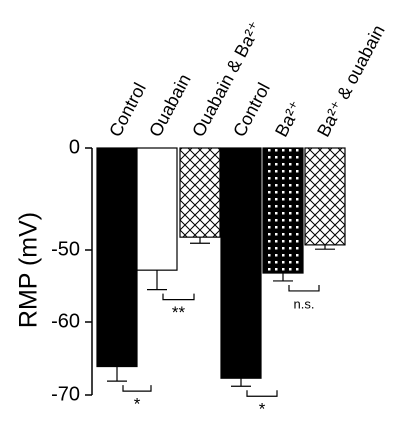 The height and width of the screenshot is (423, 409). What do you see at coordinates (29, 270) in the screenshot?
I see `y-axis-label: RMP (mV)` at bounding box center [29, 270].